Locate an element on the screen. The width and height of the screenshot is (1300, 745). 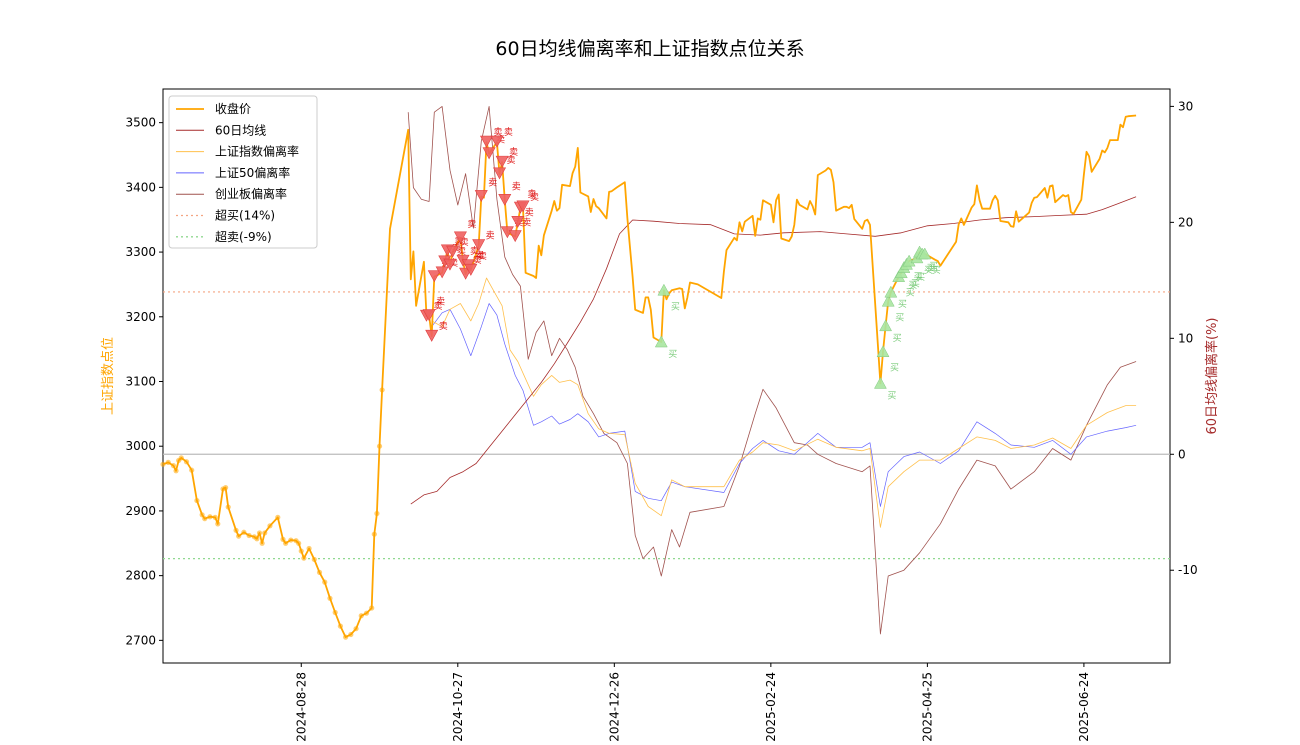
legend-label: 超卖(-9%) is located at coordinates (243, 236).